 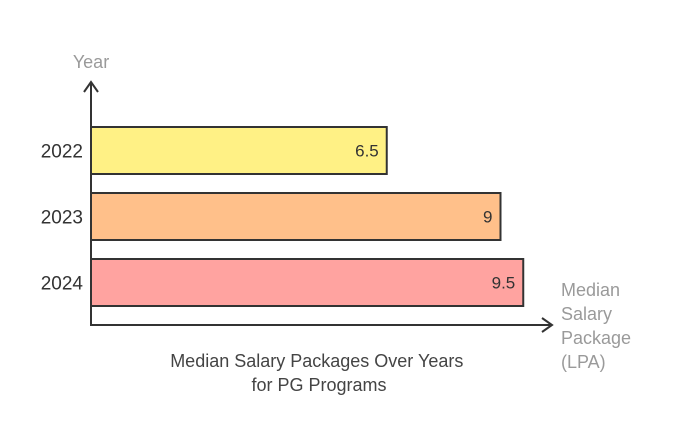 I want to click on x-axis-label-line-1: Median, so click(x=590, y=290).